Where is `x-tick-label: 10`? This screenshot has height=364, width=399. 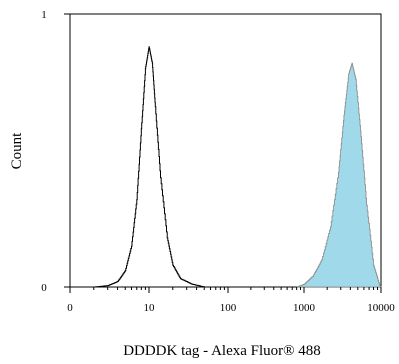 x-tick-label: 10 is located at coordinates (150, 308).